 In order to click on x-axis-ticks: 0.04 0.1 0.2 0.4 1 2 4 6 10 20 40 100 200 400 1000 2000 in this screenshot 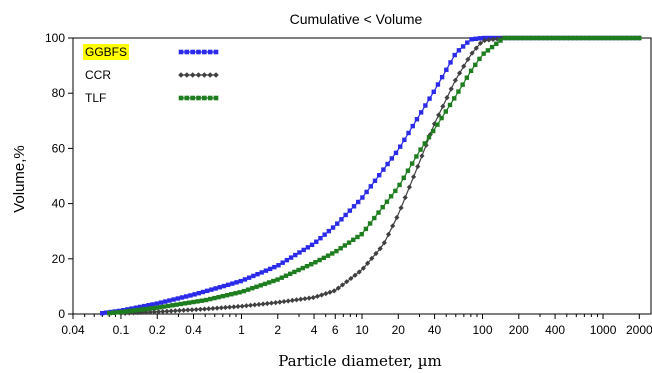, I will do `click(356, 325)`.